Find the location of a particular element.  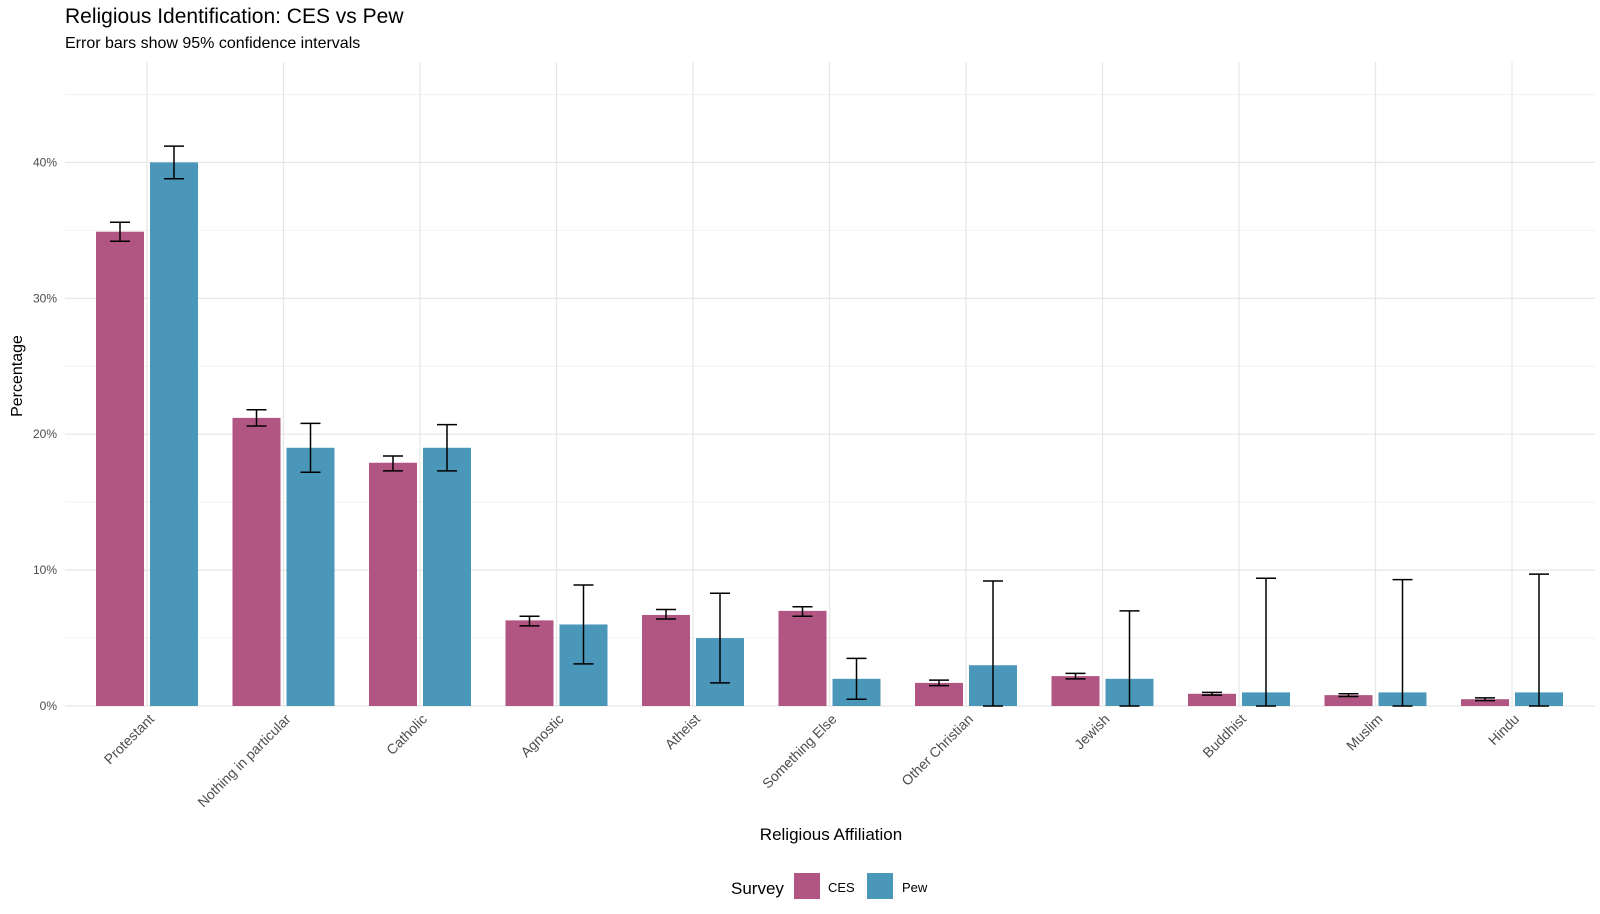

y-tick-label: 20% is located at coordinates (45, 434).